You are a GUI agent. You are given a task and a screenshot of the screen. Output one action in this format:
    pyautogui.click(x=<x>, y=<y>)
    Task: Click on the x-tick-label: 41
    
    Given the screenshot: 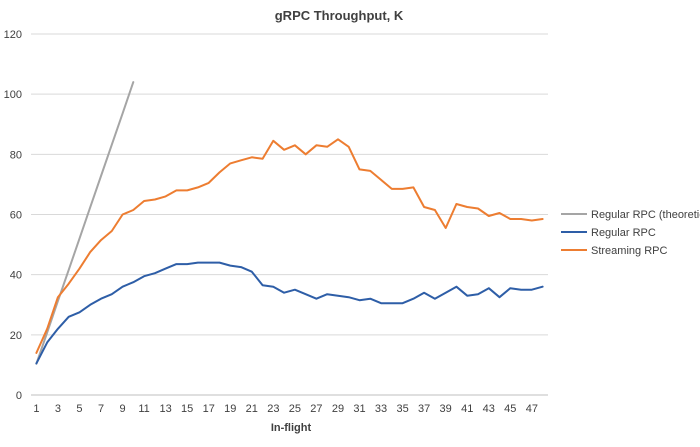 What is the action you would take?
    pyautogui.click(x=467, y=409)
    